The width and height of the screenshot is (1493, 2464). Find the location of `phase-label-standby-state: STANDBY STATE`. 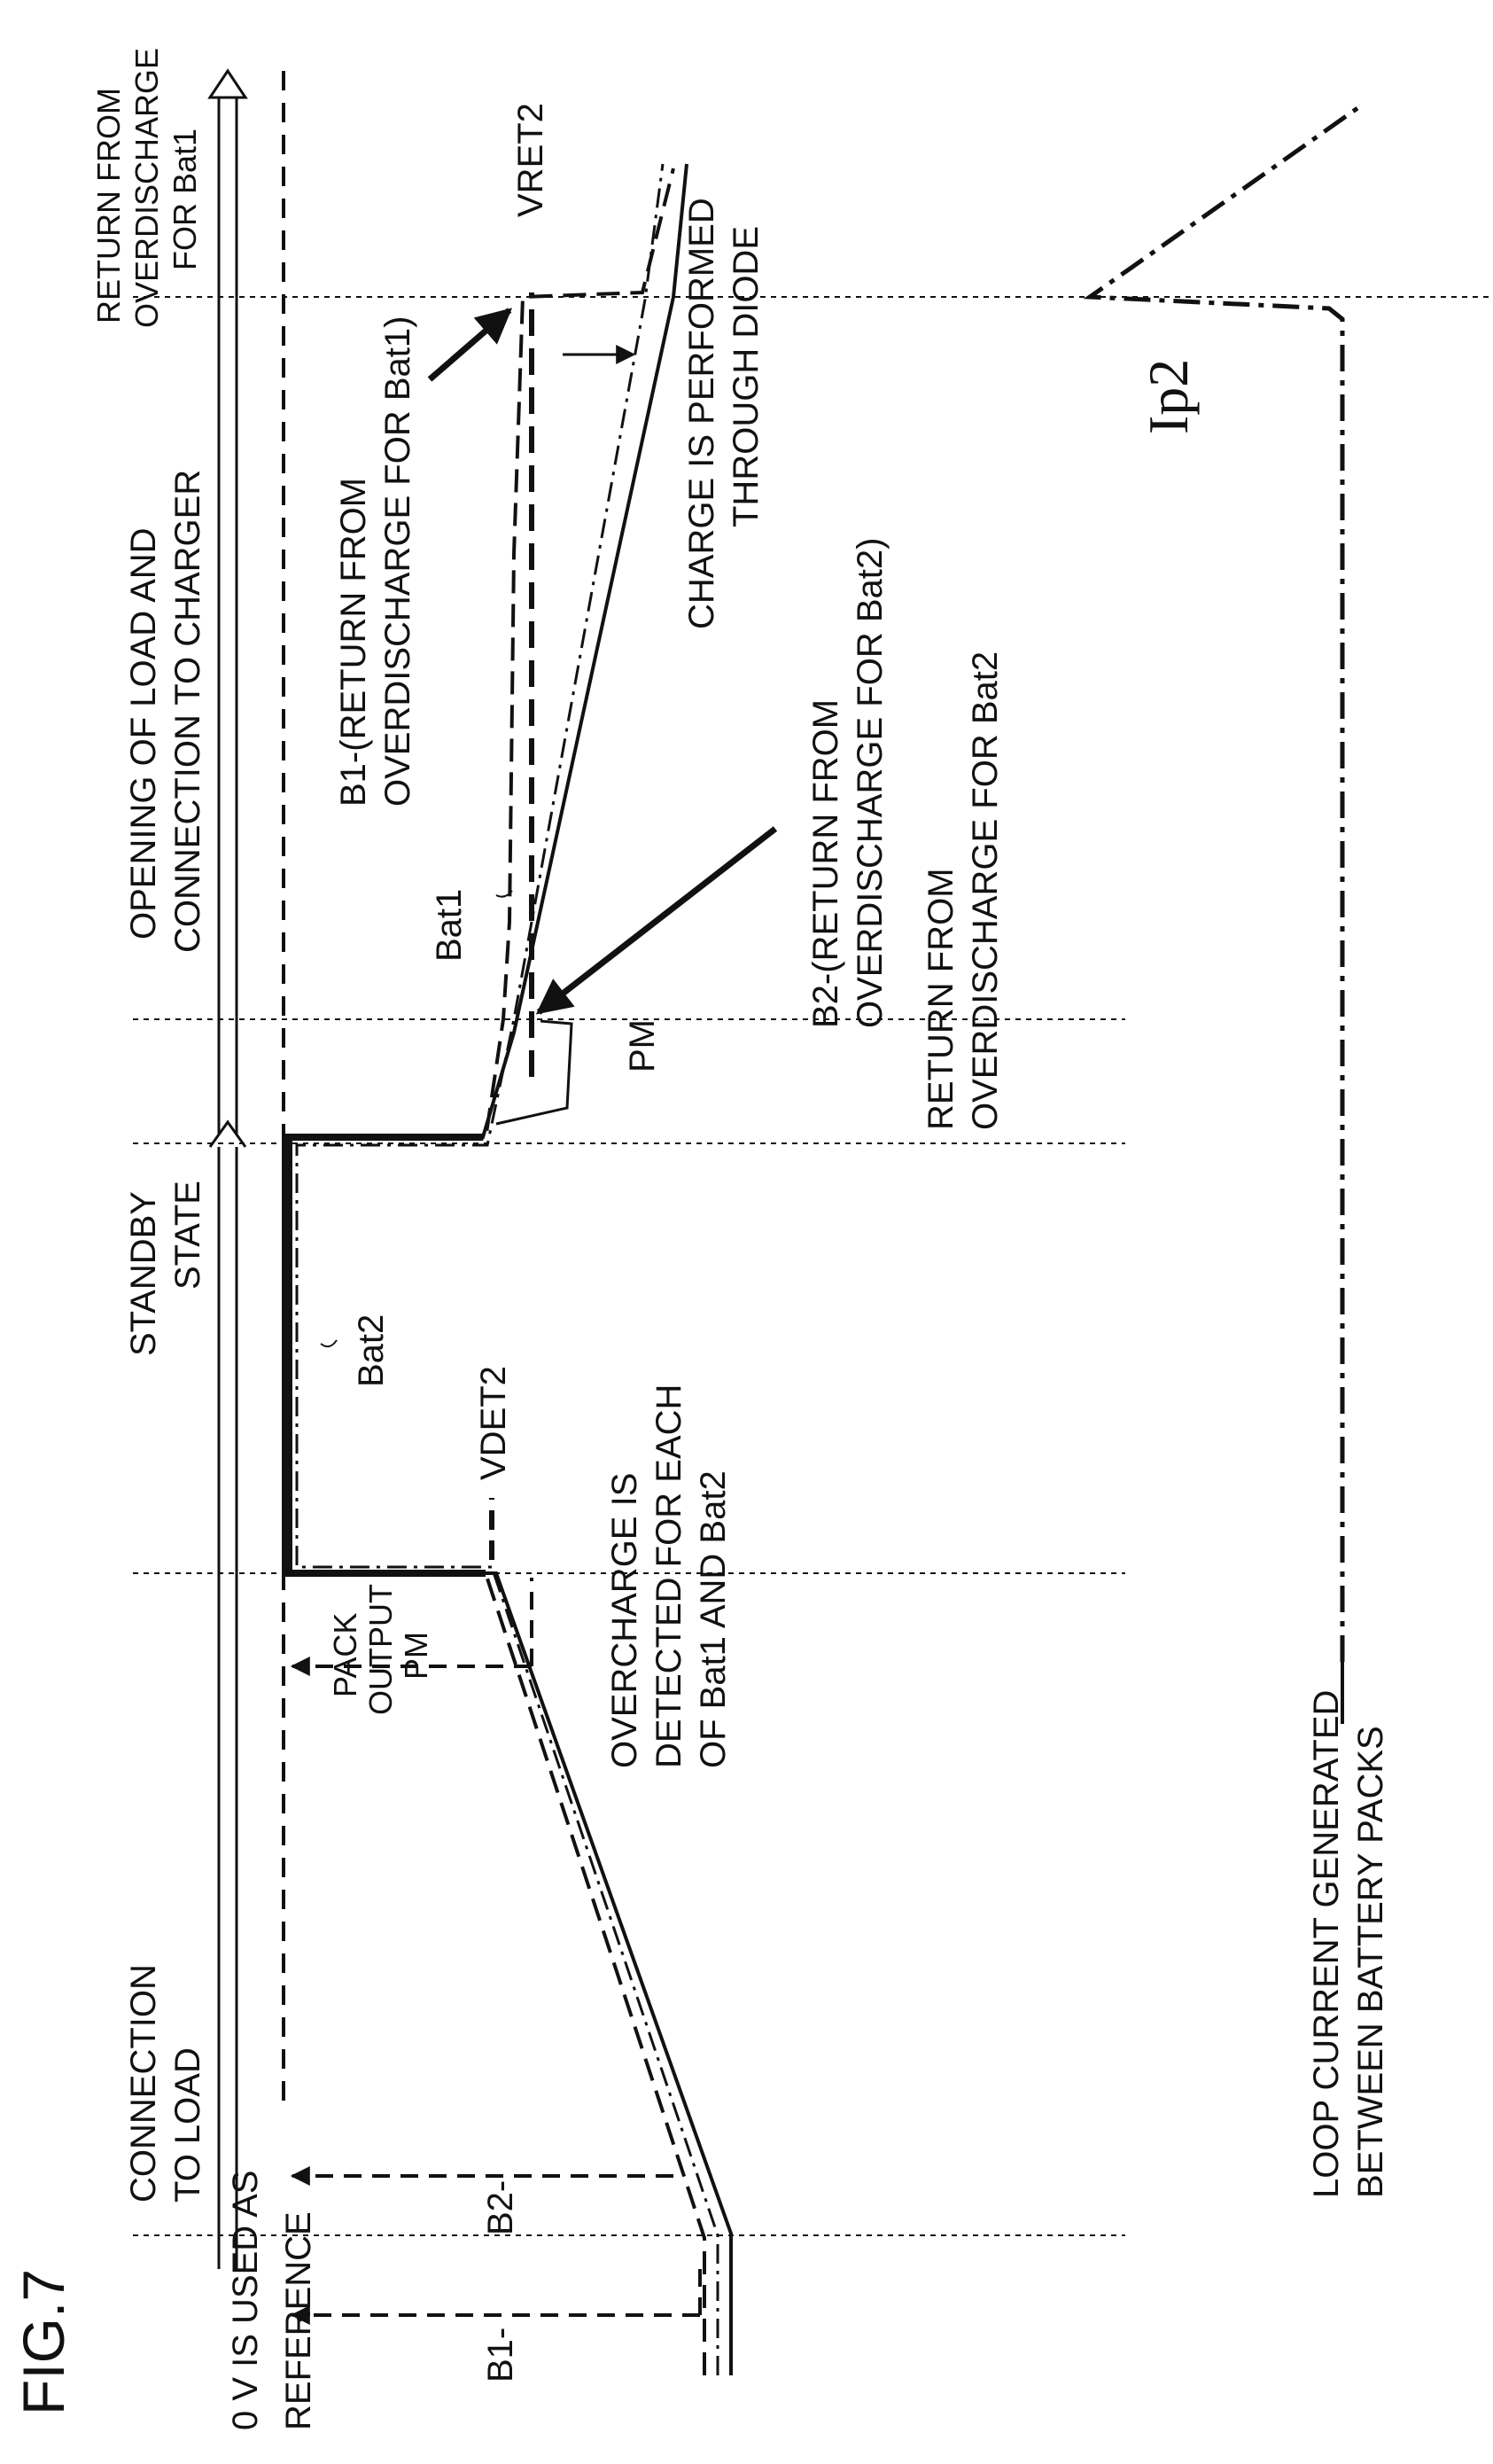

phase-label-standby-state: STANDBY STATE is located at coordinates (165, 1268).